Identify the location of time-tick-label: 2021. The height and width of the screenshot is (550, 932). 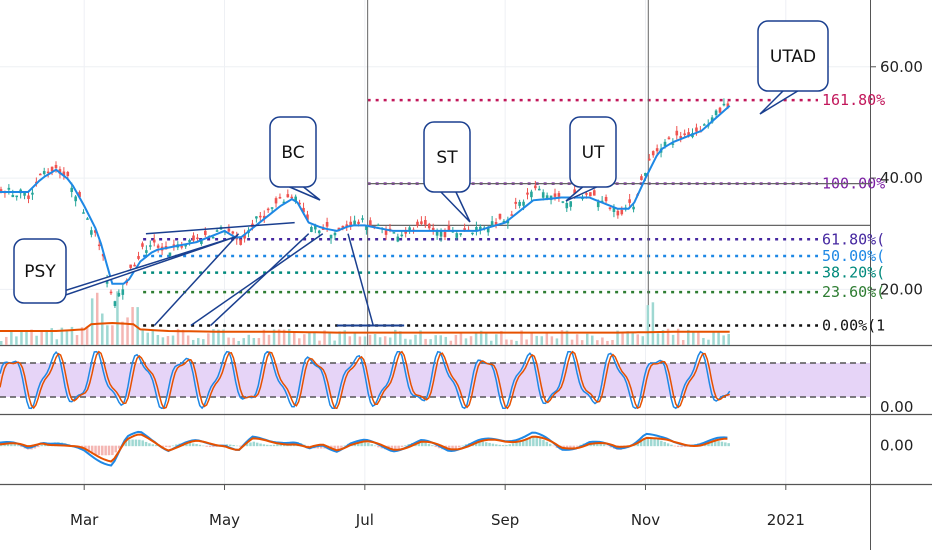
(786, 520).